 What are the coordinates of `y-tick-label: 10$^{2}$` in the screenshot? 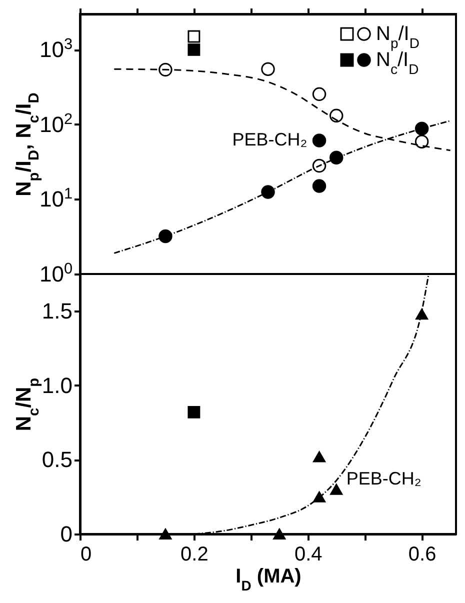 It's located at (55, 123).